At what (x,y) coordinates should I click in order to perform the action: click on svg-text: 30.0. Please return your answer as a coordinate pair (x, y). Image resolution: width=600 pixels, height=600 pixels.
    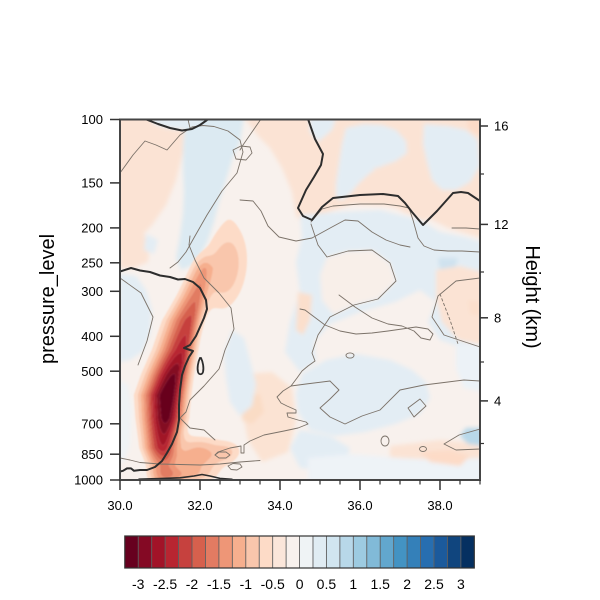
    Looking at the image, I should click on (119, 505).